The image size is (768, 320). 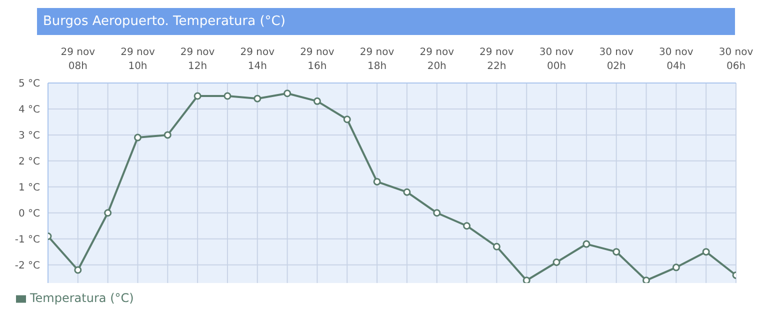 What do you see at coordinates (497, 59) in the screenshot?
I see `x-tick-label: 29 nov 22h` at bounding box center [497, 59].